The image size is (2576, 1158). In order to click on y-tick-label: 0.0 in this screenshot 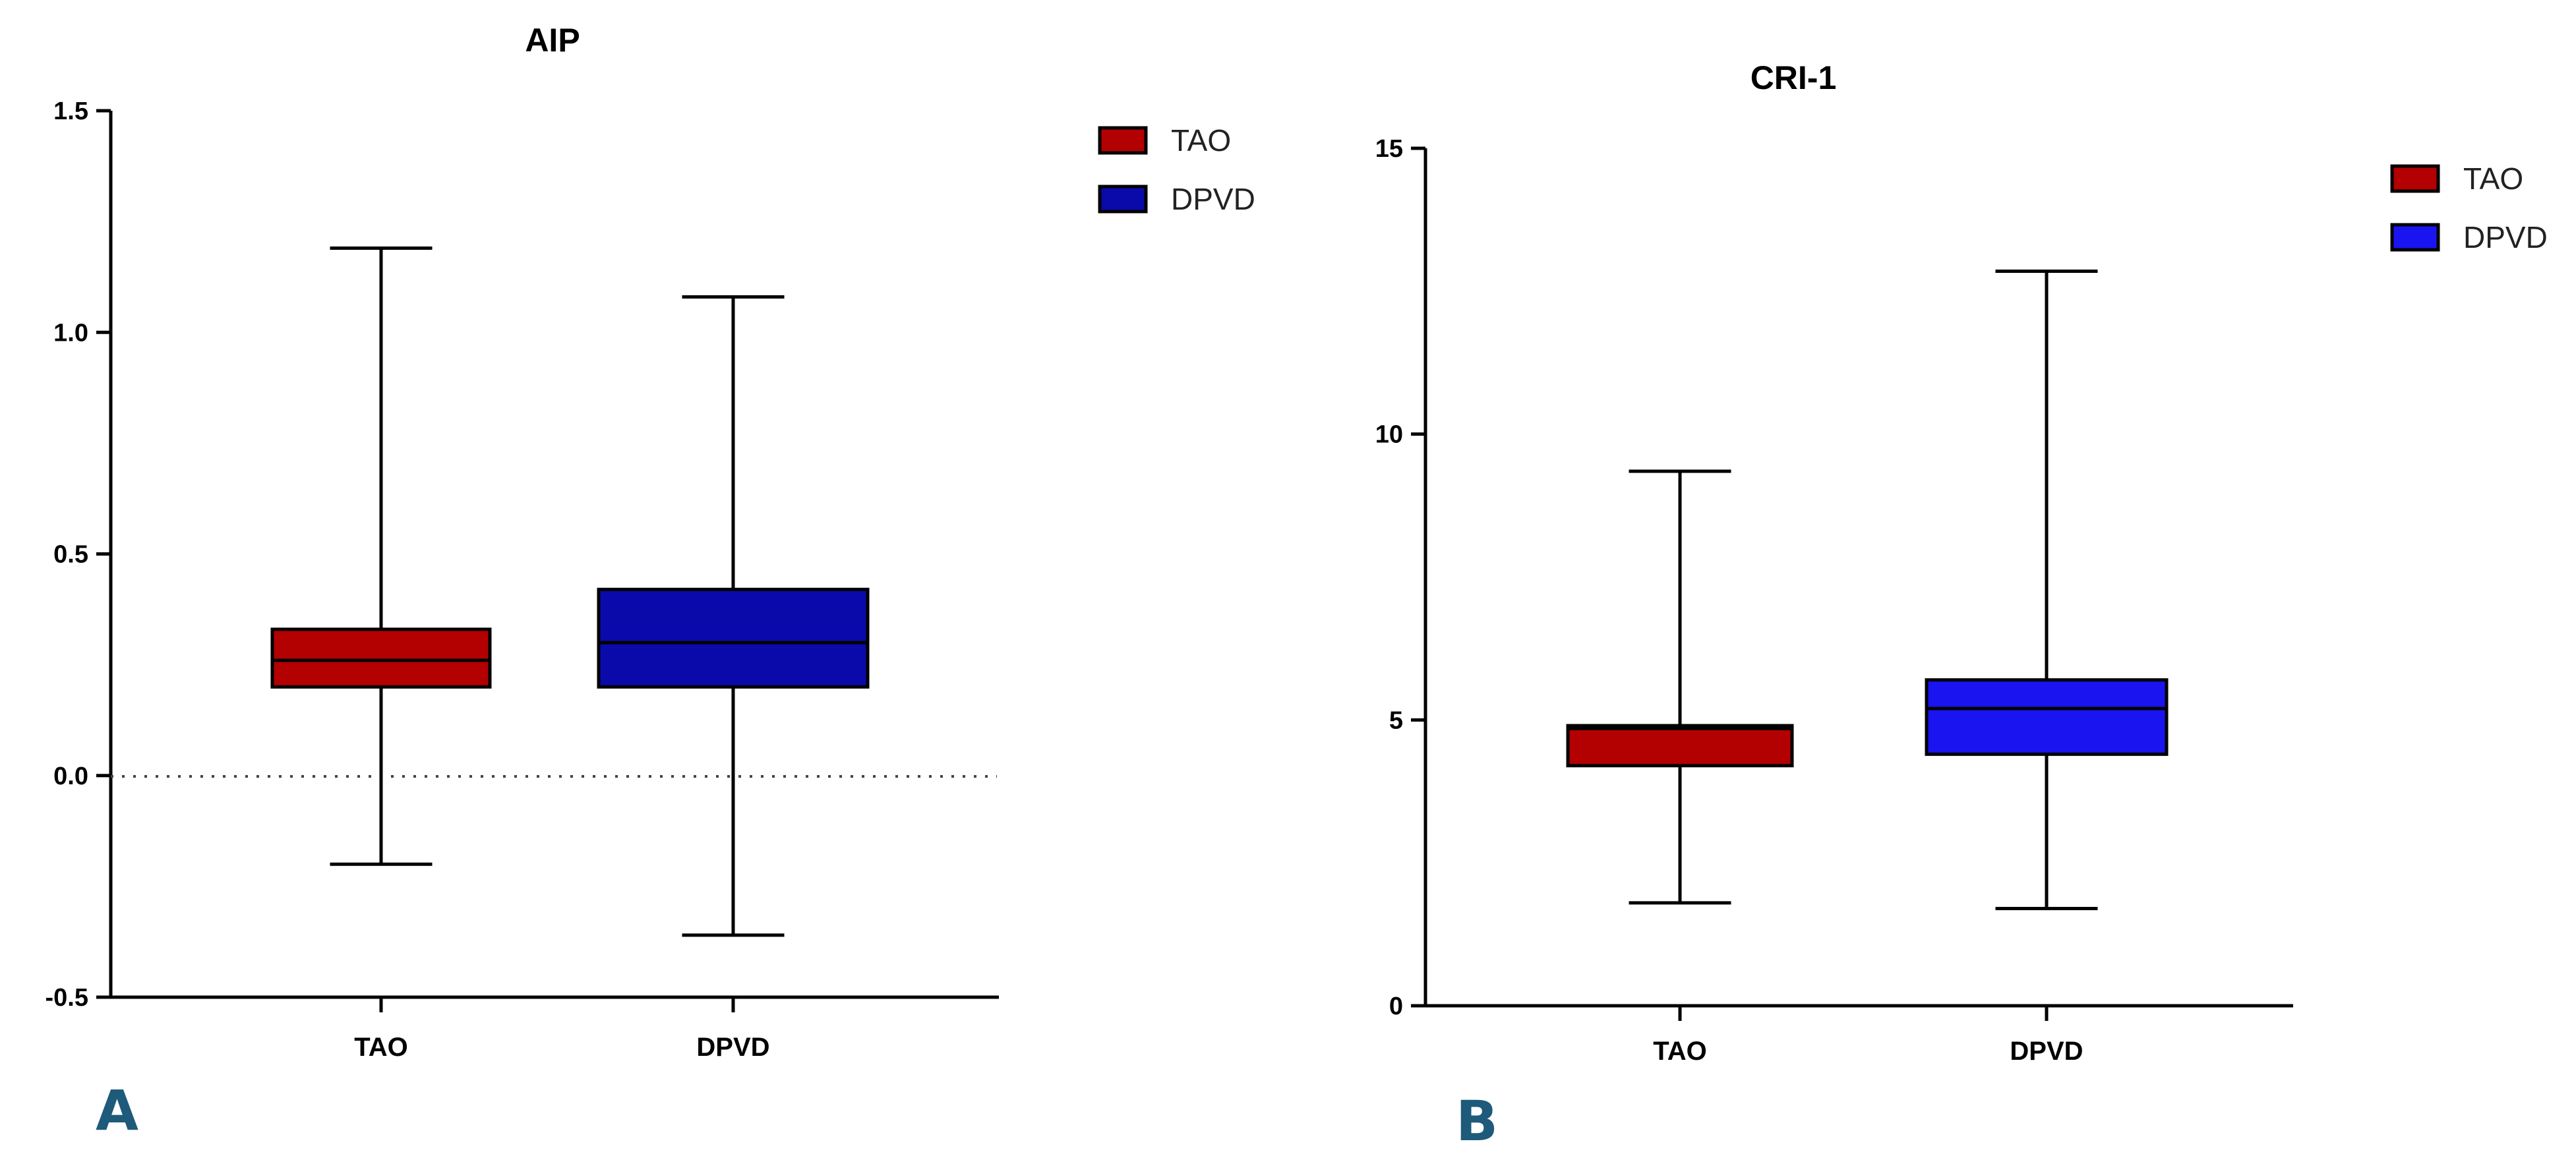, I will do `click(70, 776)`.